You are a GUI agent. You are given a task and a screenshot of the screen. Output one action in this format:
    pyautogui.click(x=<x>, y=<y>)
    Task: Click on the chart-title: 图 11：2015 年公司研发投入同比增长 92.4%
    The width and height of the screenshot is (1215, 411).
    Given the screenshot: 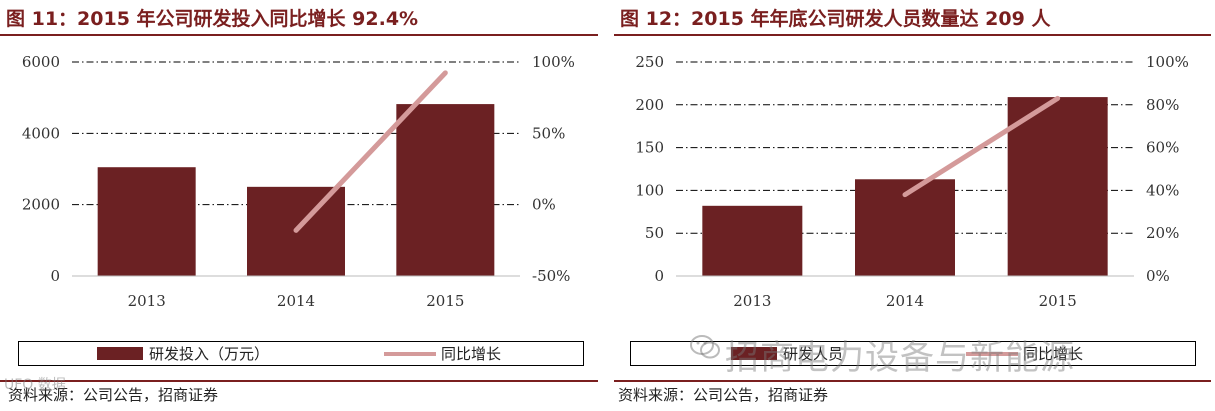 What is the action you would take?
    pyautogui.click(x=212, y=19)
    